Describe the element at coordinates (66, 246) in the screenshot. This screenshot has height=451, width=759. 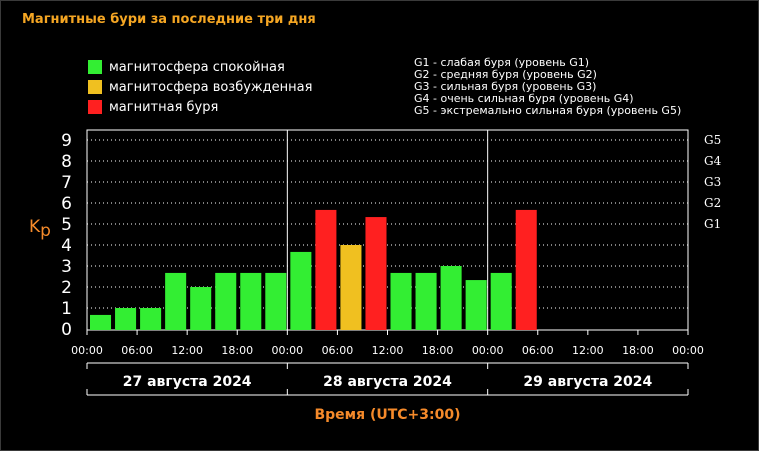
I see `y-tick-label: 4` at that location.